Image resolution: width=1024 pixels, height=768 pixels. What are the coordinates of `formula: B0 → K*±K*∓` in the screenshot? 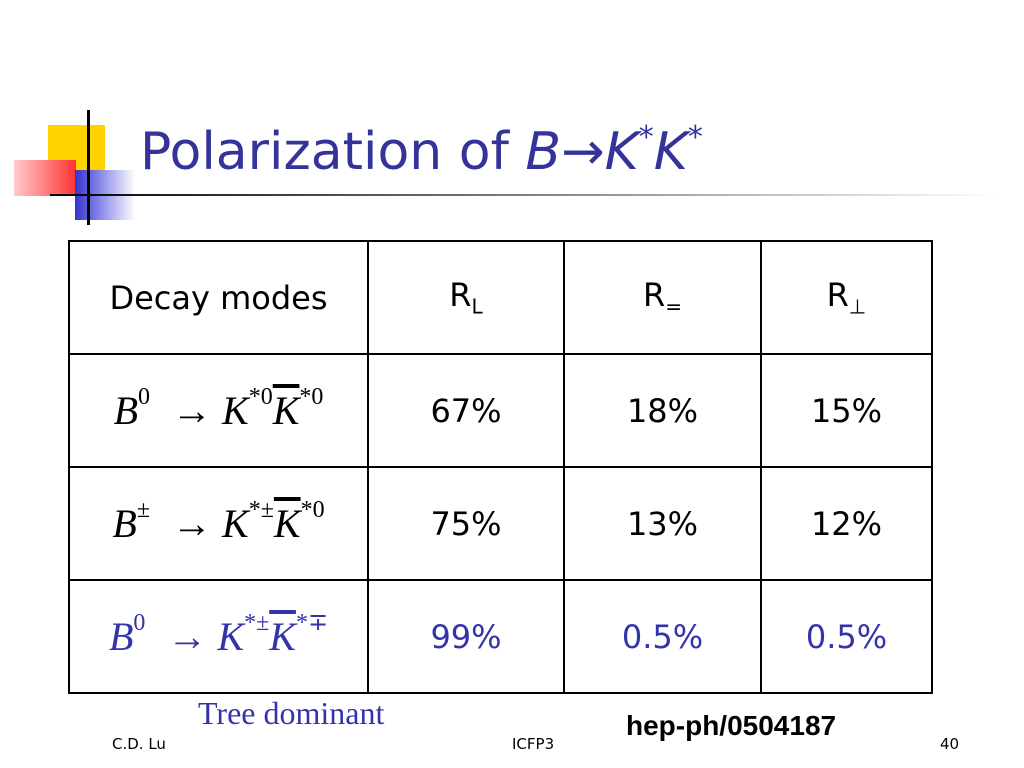 It's located at (218, 635).